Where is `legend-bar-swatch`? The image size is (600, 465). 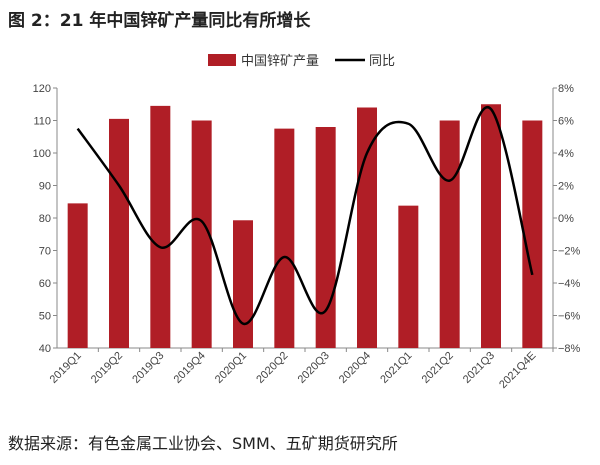 legend-bar-swatch is located at coordinates (222, 60).